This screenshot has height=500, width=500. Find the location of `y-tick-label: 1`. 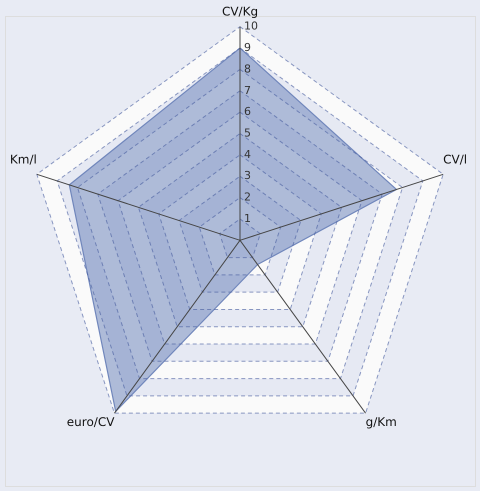

y-tick-label: 1 is located at coordinates (247, 218).